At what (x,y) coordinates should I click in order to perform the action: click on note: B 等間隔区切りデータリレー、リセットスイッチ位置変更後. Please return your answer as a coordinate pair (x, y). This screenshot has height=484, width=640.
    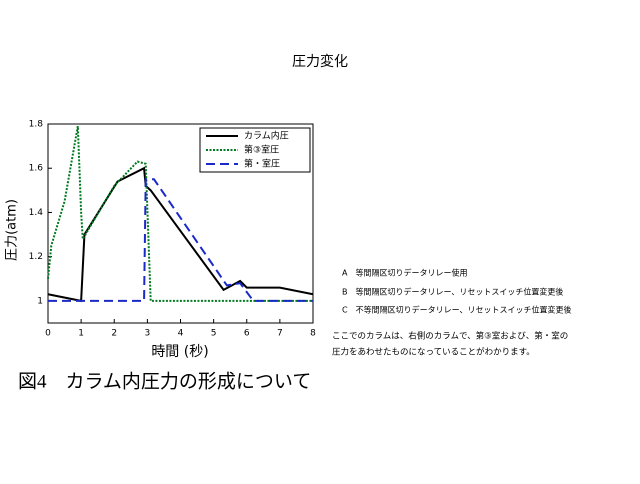
    Looking at the image, I should click on (452, 292).